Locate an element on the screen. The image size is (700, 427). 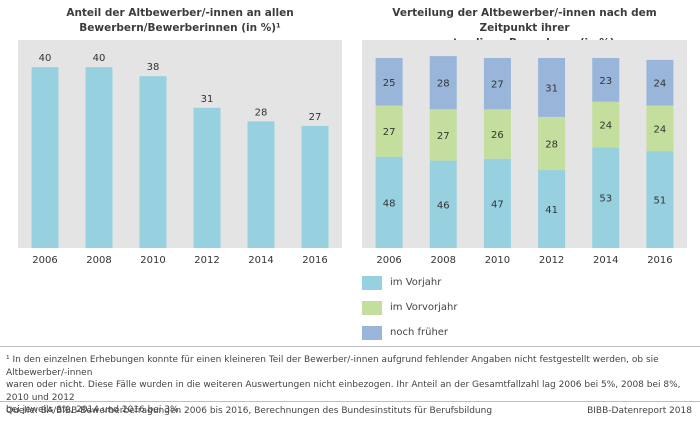
bar-label-frueher-2016: 24 is located at coordinates (660, 84).